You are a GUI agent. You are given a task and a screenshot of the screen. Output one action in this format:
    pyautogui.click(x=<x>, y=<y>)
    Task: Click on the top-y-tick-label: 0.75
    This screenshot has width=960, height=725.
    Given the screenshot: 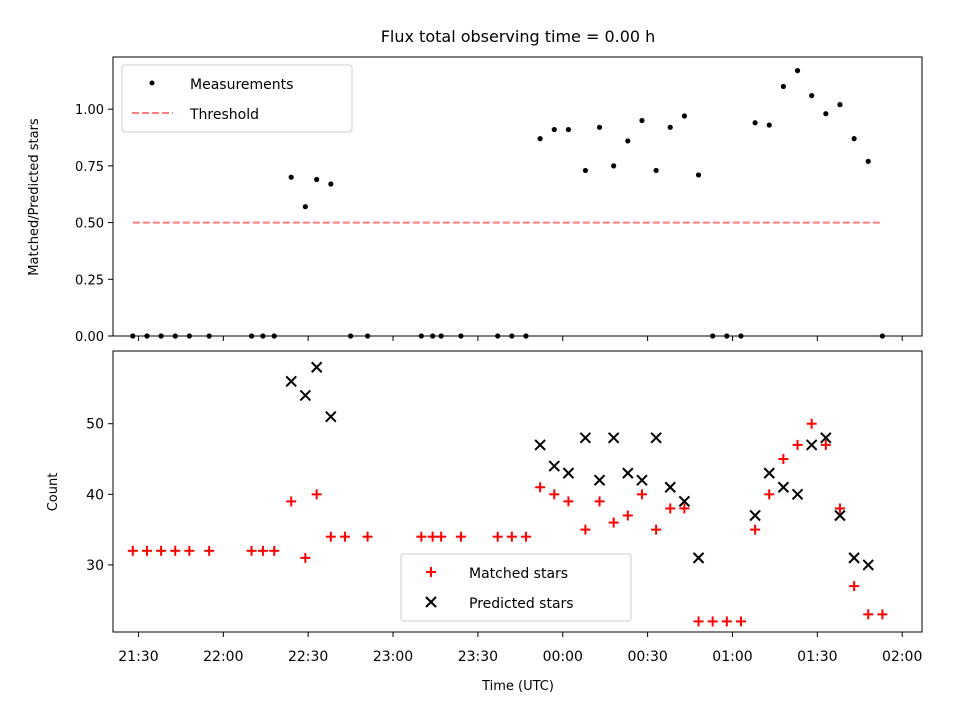 What is the action you would take?
    pyautogui.click(x=89, y=167)
    